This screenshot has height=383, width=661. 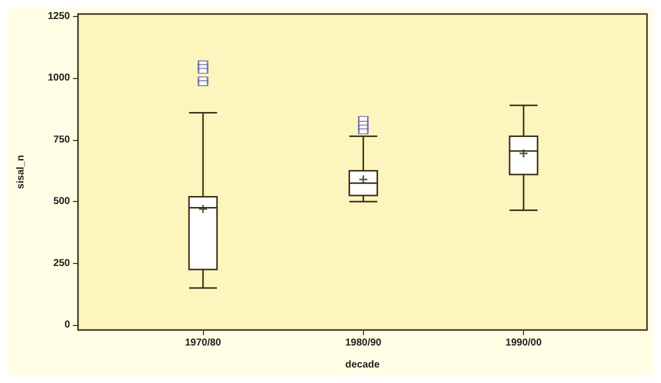 I want to click on y-tick-label: 0, so click(x=67, y=325).